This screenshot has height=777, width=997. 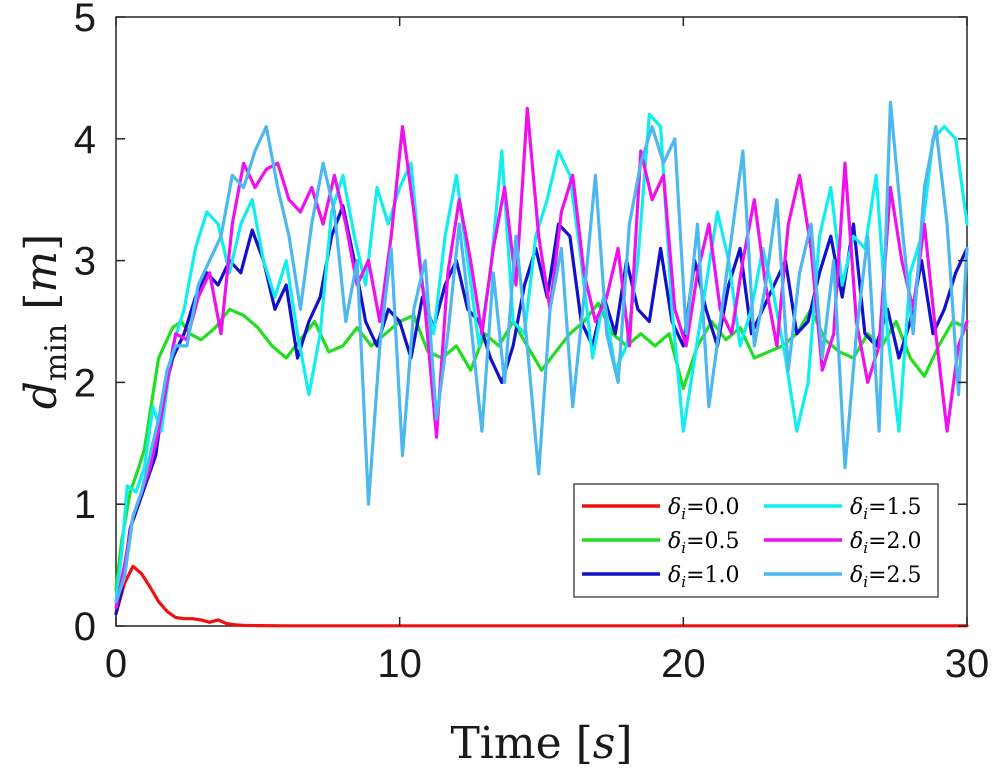 I want to click on legend-label-2: δi=1.0, so click(x=703, y=577).